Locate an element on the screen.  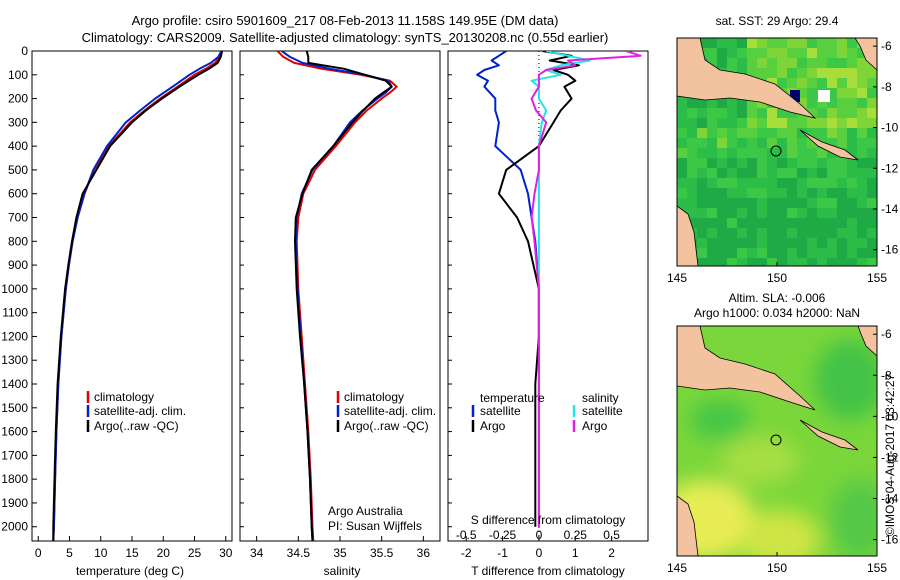
x-tick-label: 10 is located at coordinates (101, 553).